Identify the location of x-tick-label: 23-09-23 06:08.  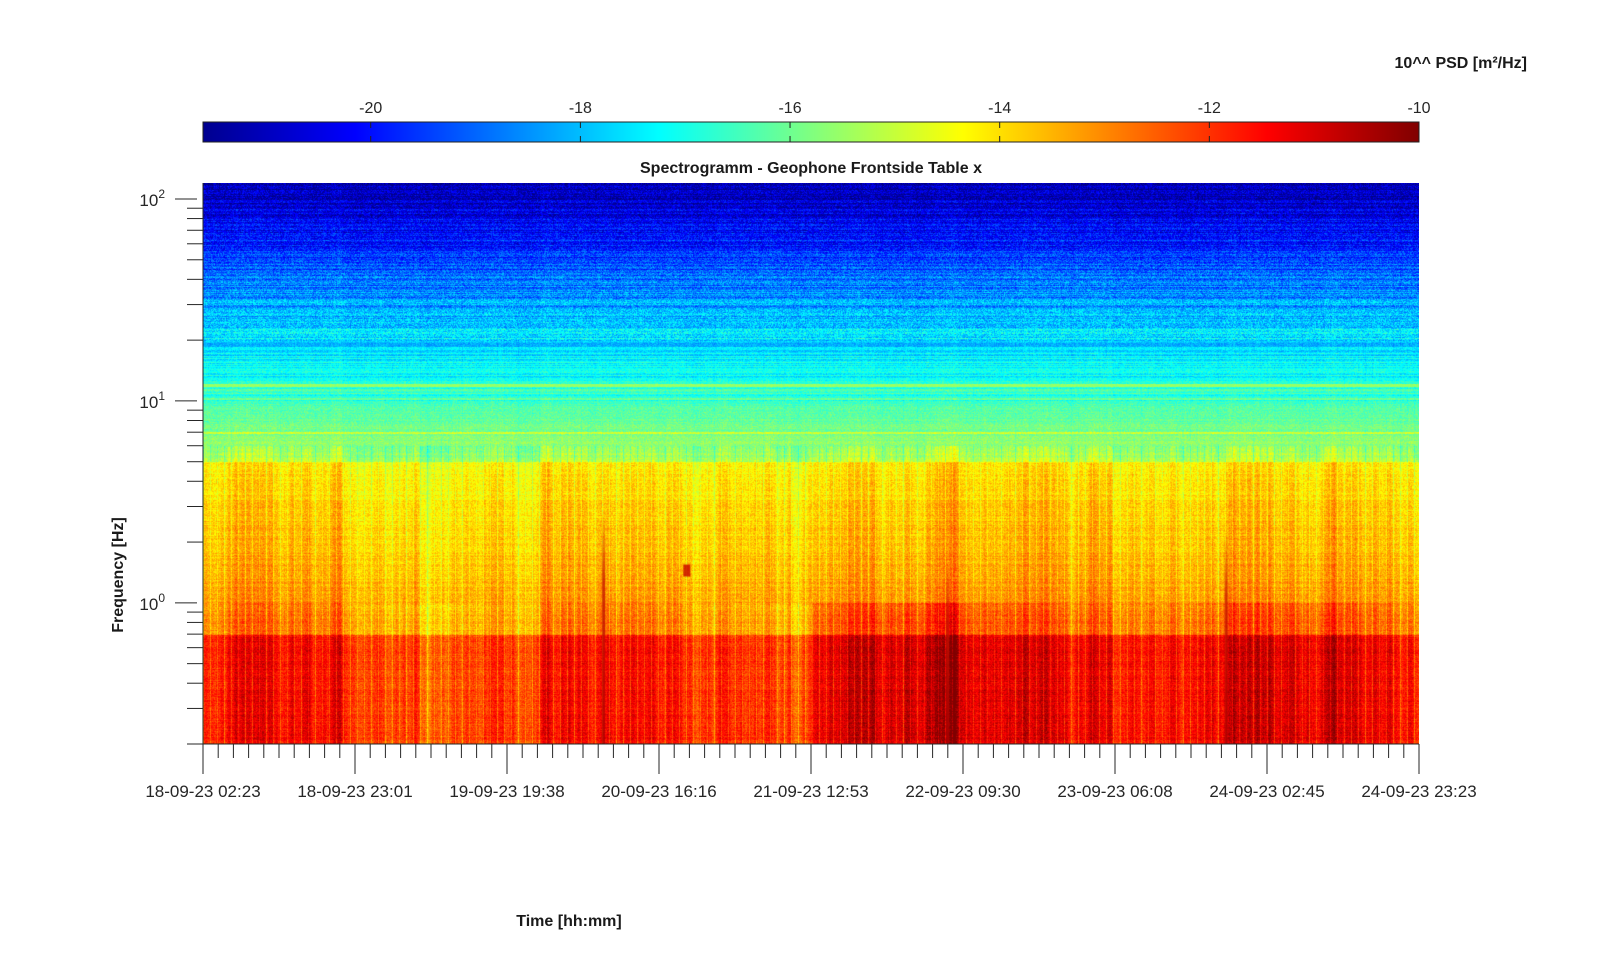
(1114, 791).